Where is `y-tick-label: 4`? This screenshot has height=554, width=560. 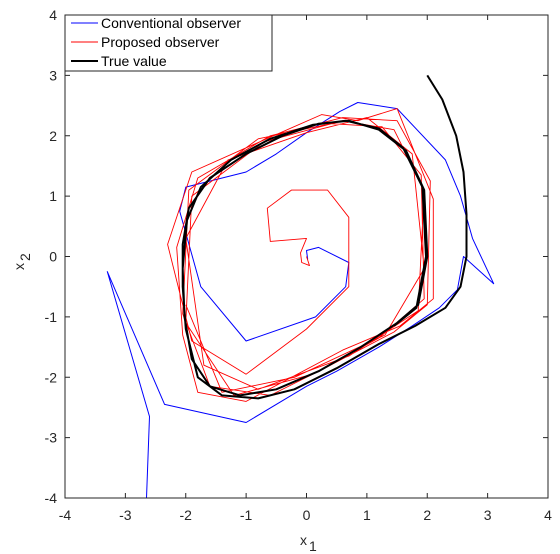
y-tick-label: 4 is located at coordinates (53, 15).